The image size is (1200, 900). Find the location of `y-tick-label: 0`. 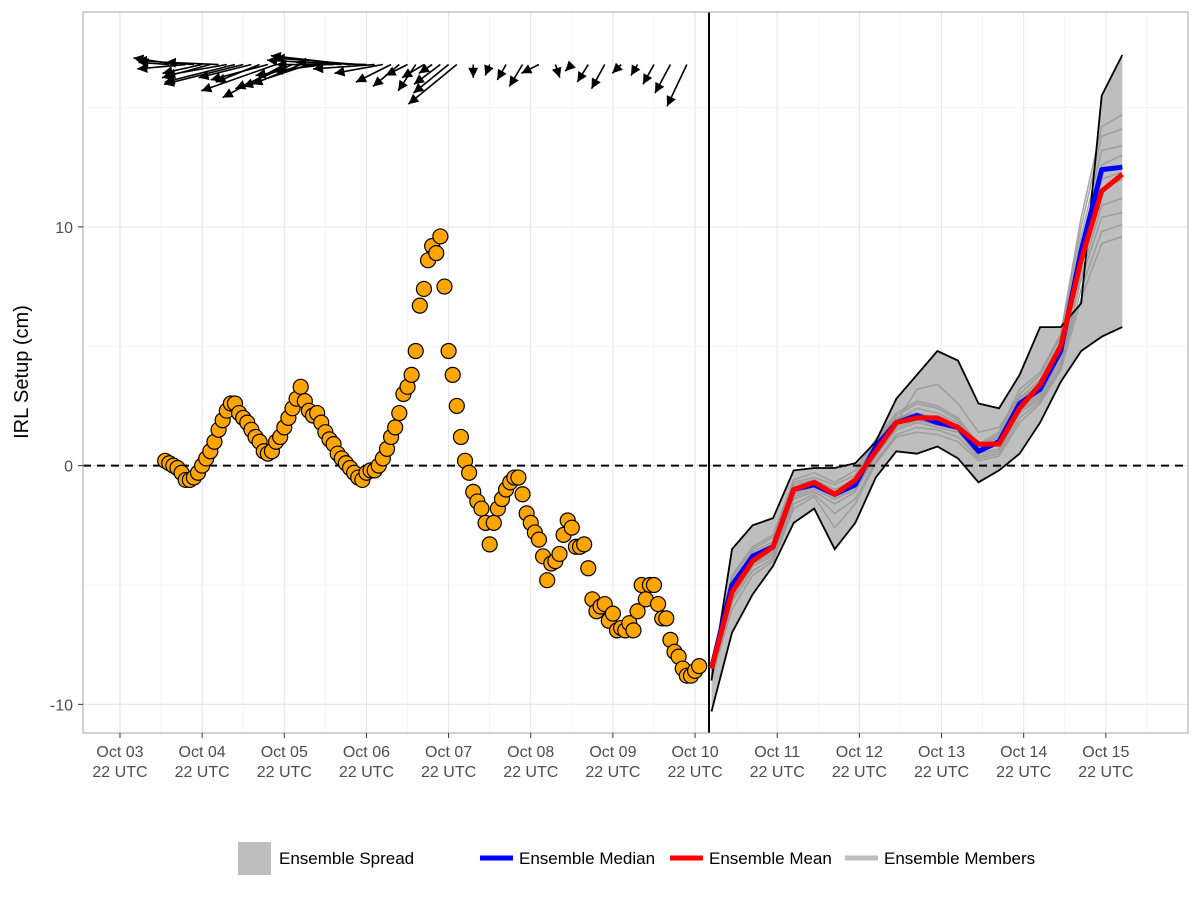

y-tick-label: 0 is located at coordinates (68, 467).